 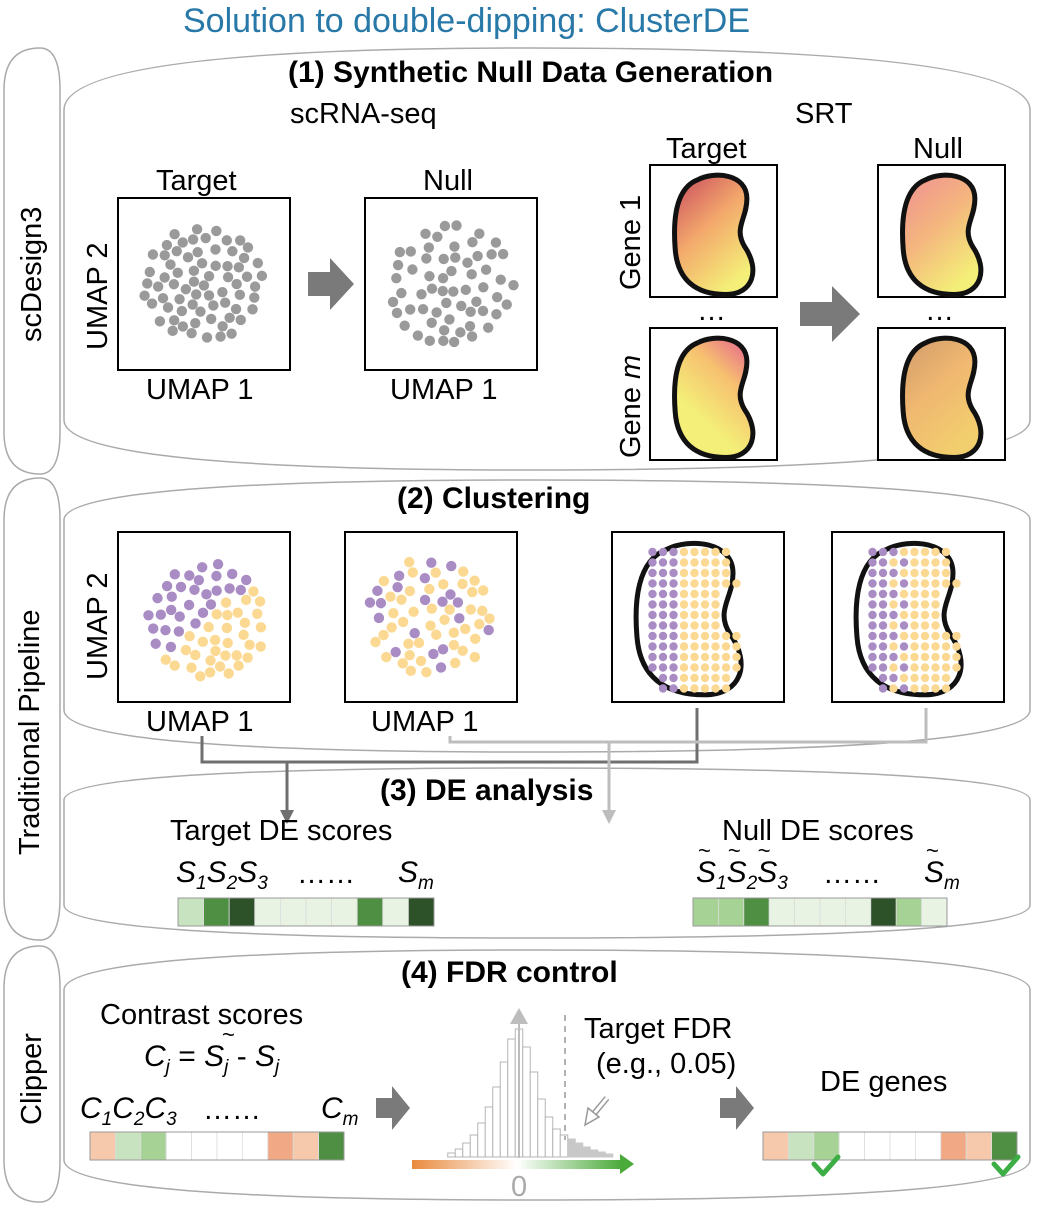 I want to click on null-score-cell, so click(x=705, y=912).